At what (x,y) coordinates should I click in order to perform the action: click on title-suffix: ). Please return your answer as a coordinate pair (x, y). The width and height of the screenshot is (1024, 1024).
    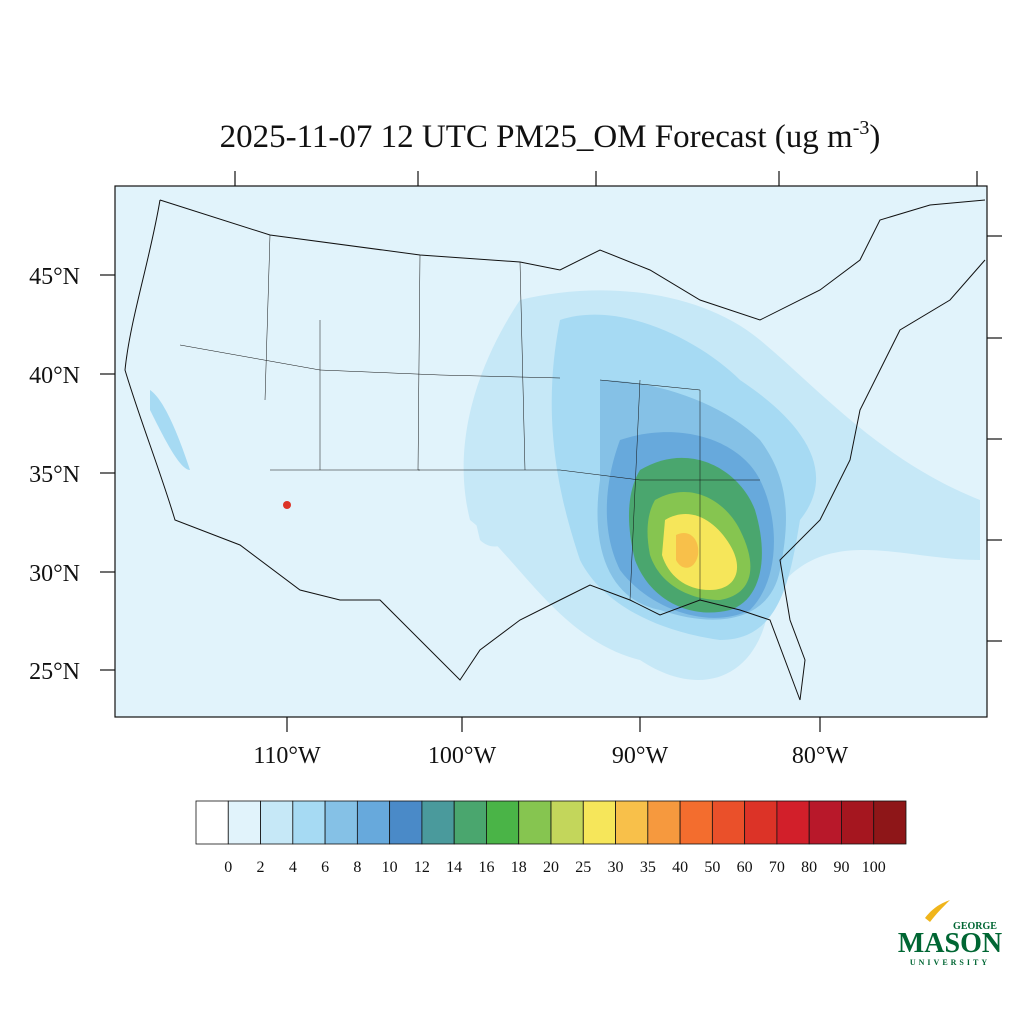
    Looking at the image, I should click on (874, 137).